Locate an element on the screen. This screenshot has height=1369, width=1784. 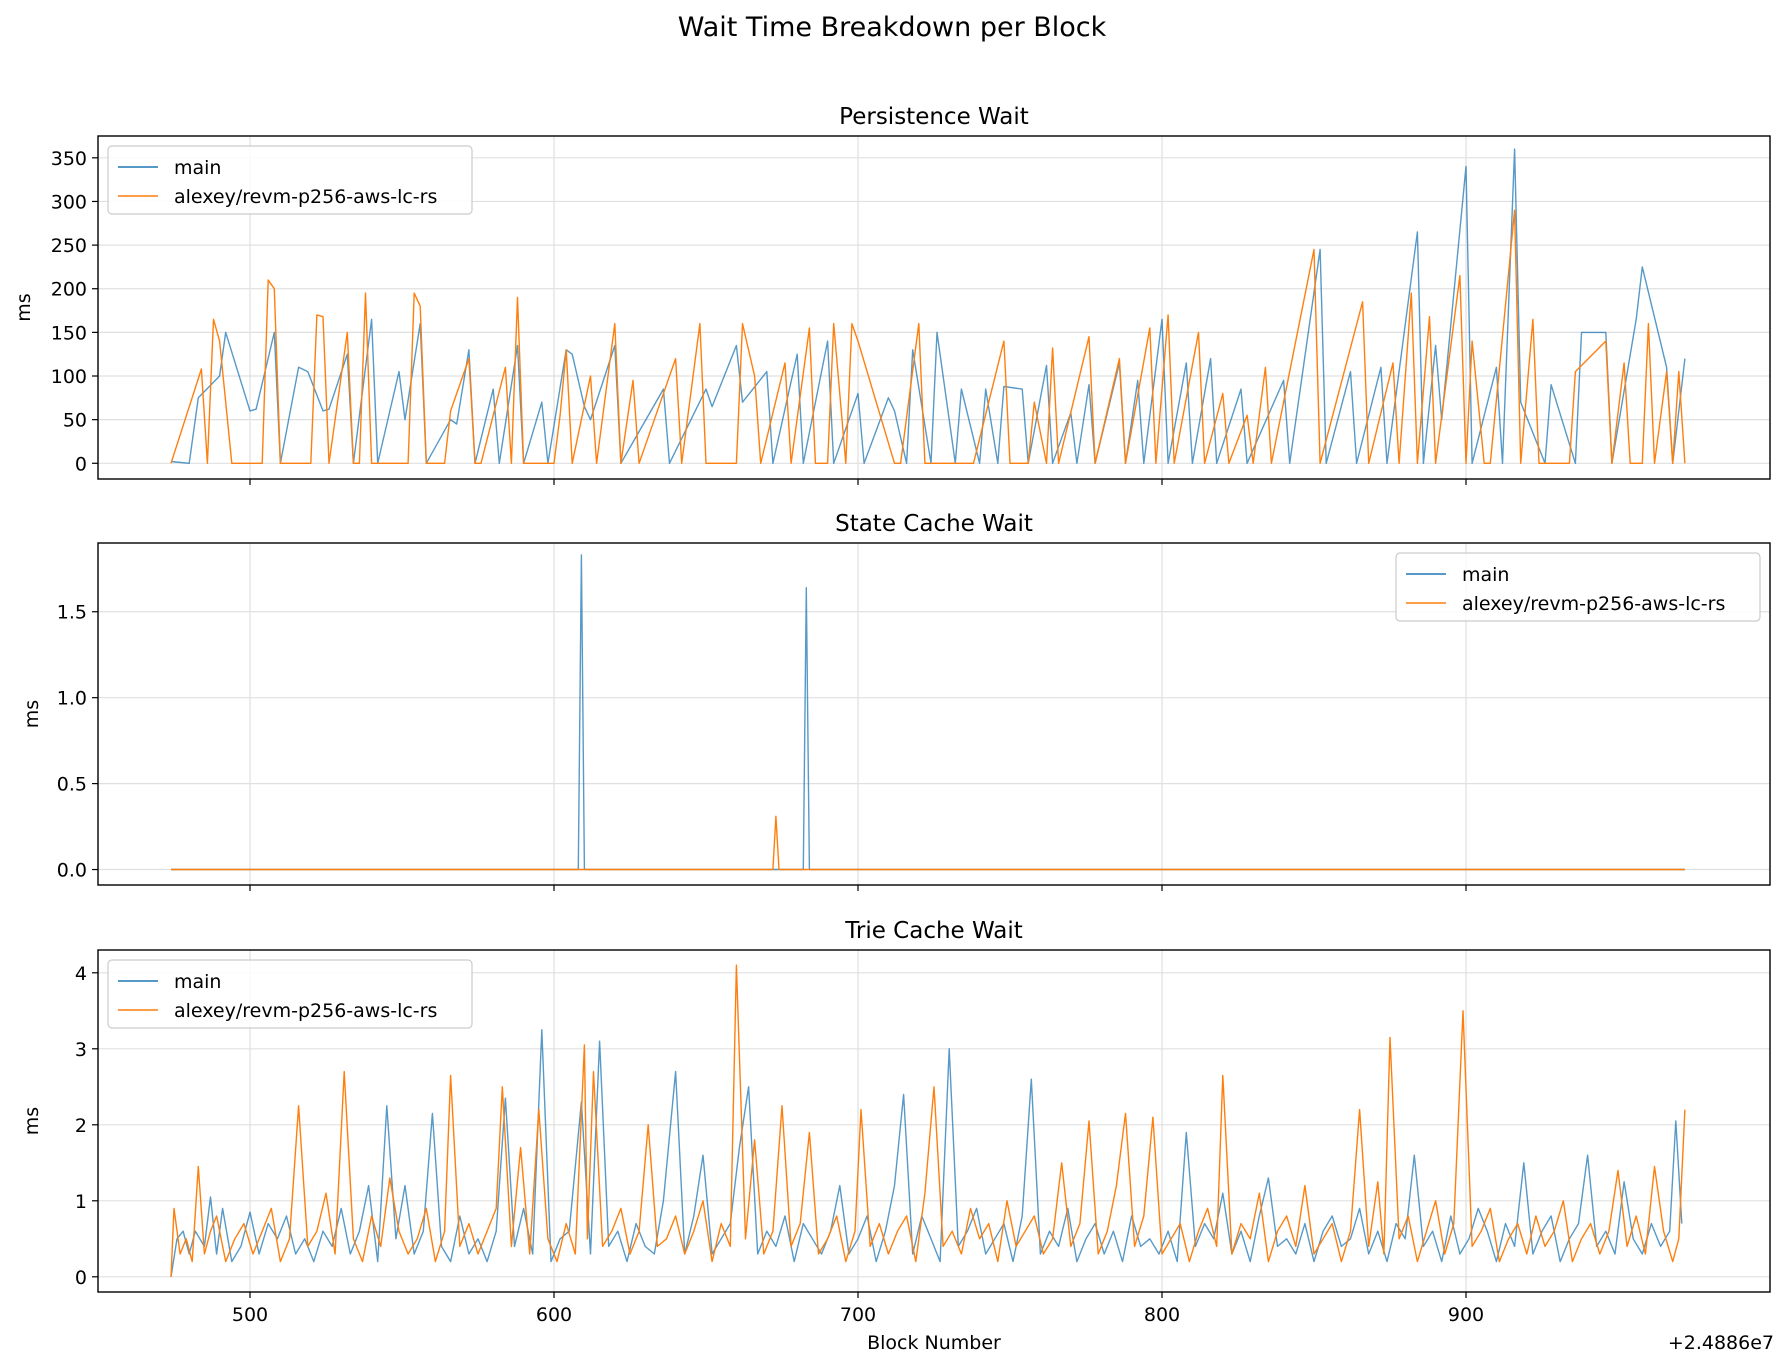
y-tick-label: 50 is located at coordinates (75, 421).